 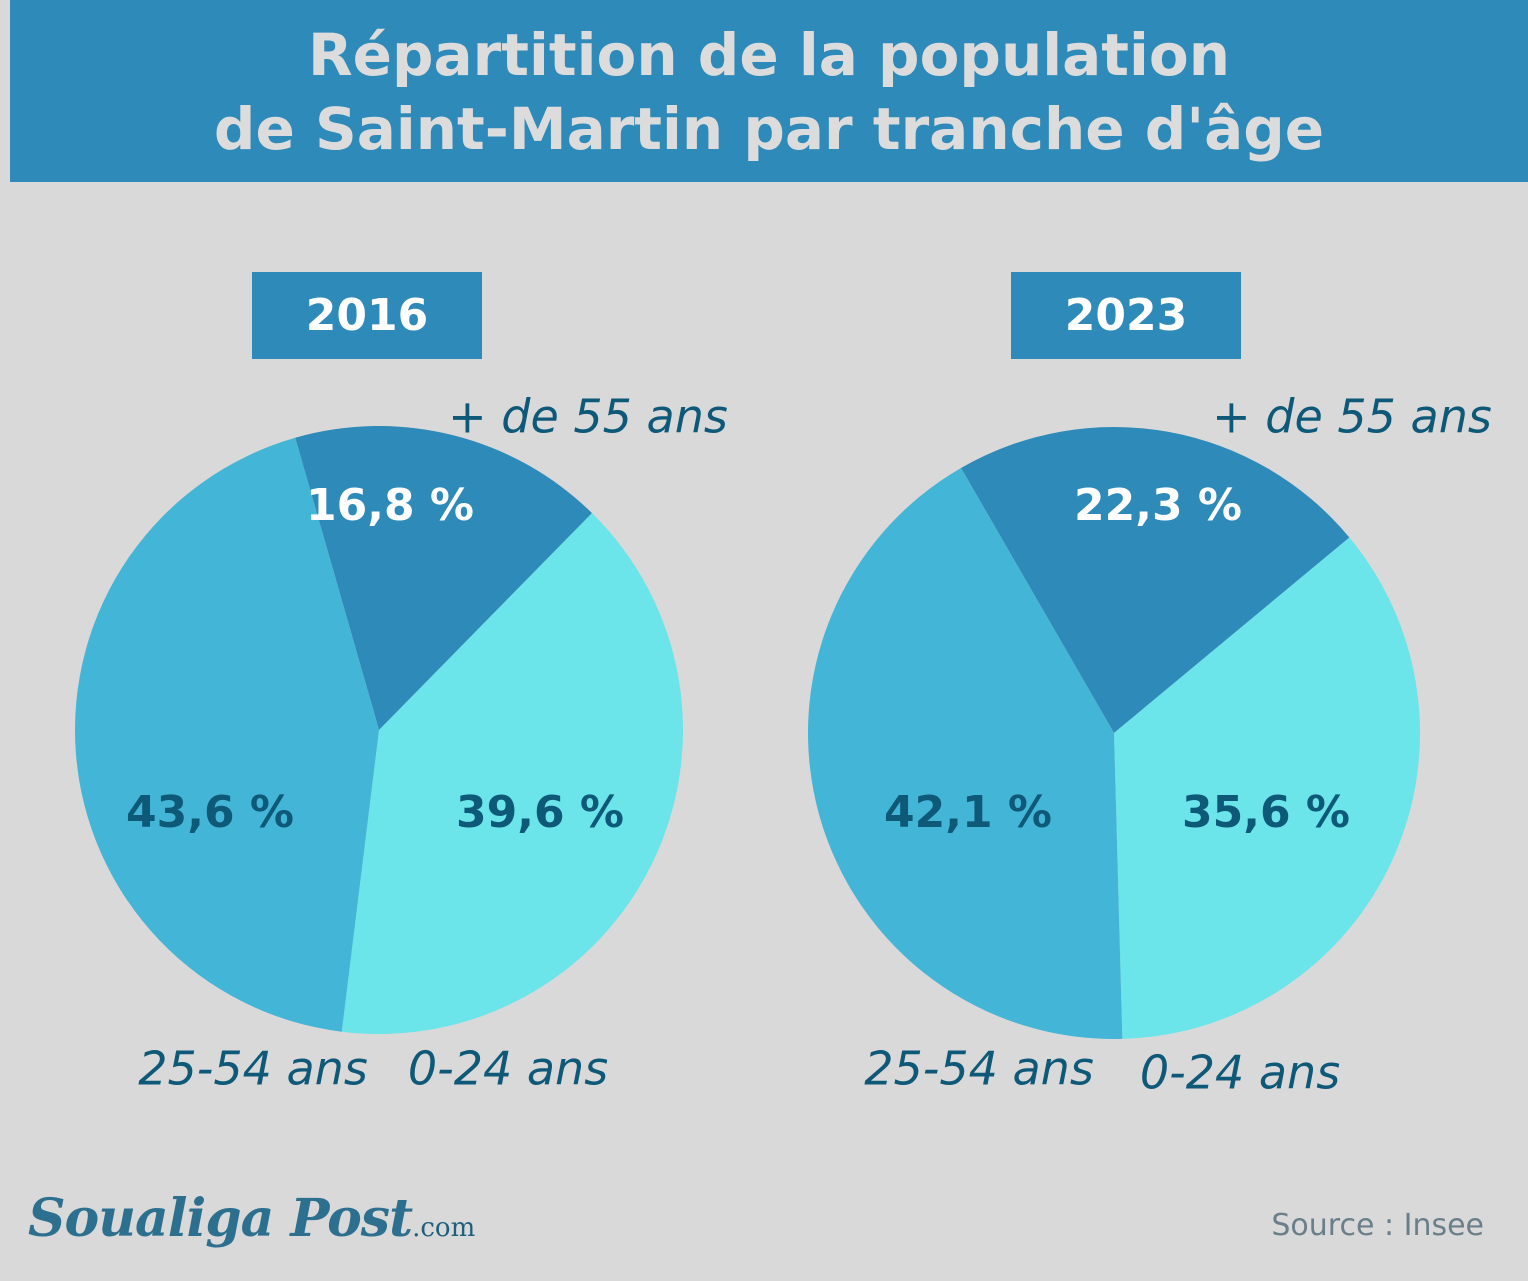 What do you see at coordinates (210, 812) in the screenshot?
I see `value-label-2016-25-54: 43,6 %` at bounding box center [210, 812].